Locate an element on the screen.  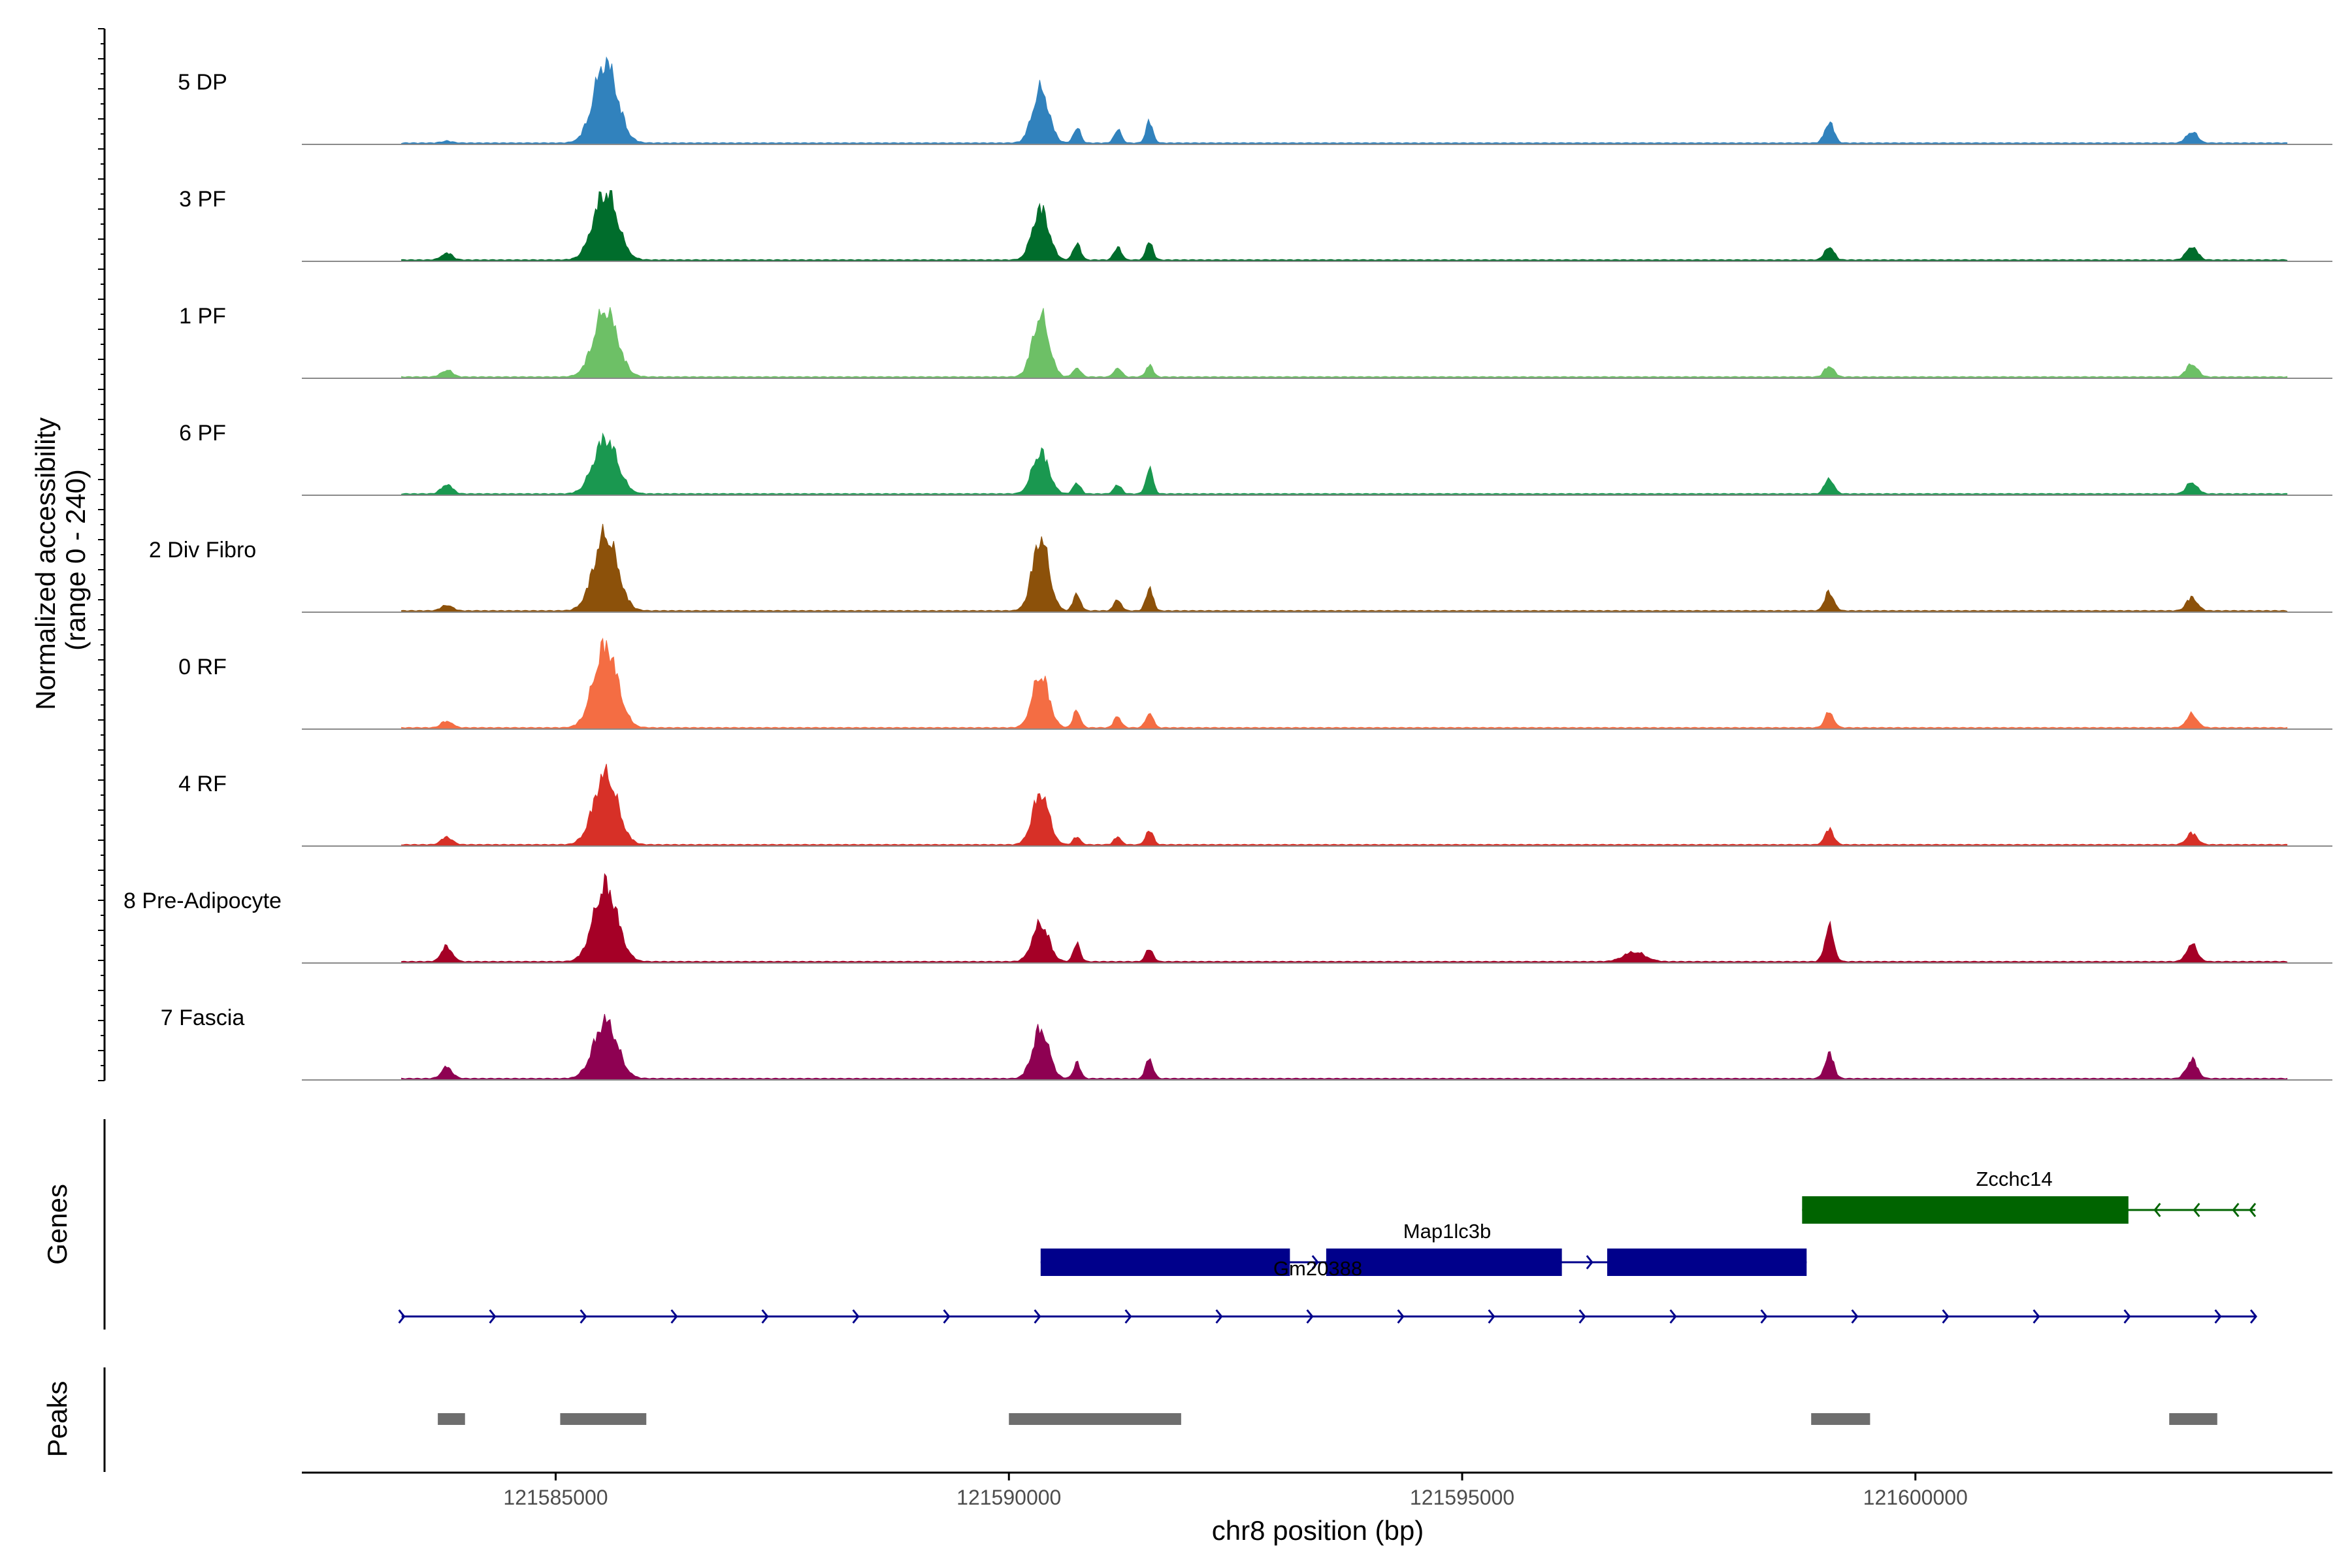
gene-zcchc14: Zcchc14 is located at coordinates (2029, 1196).